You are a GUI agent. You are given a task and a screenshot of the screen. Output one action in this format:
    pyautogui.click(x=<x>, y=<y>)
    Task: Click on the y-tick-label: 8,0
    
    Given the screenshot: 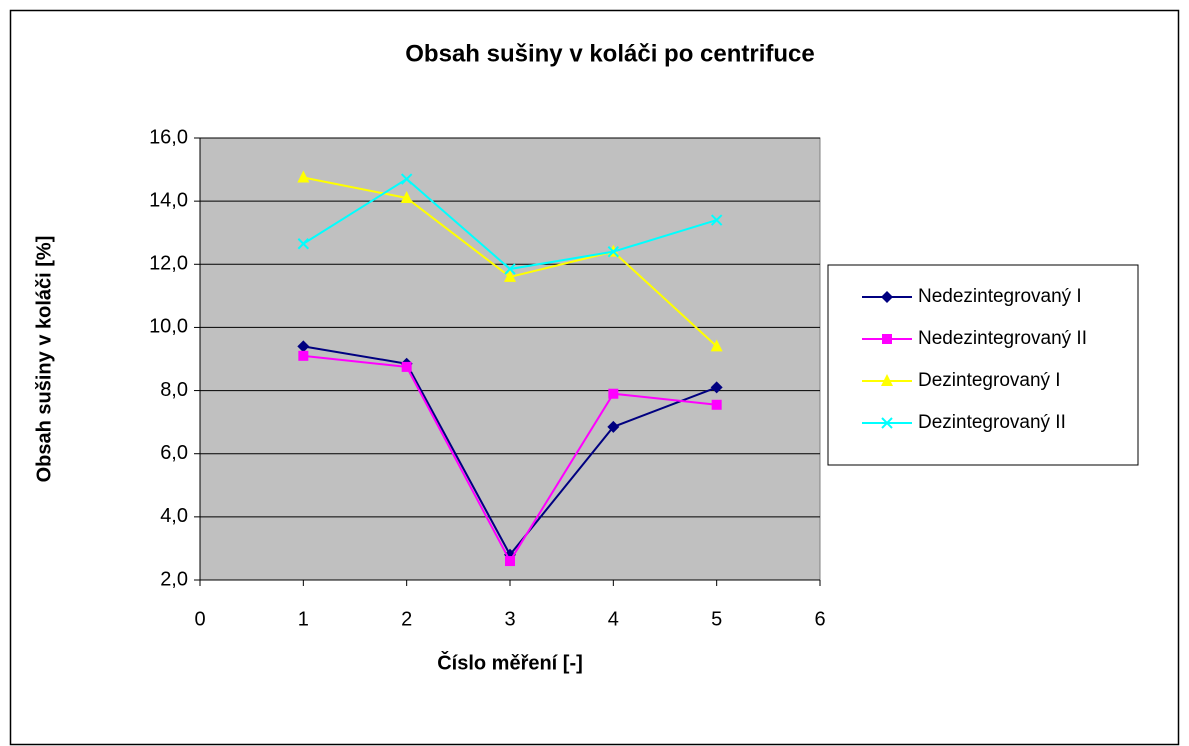 What is the action you would take?
    pyautogui.click(x=174, y=390)
    